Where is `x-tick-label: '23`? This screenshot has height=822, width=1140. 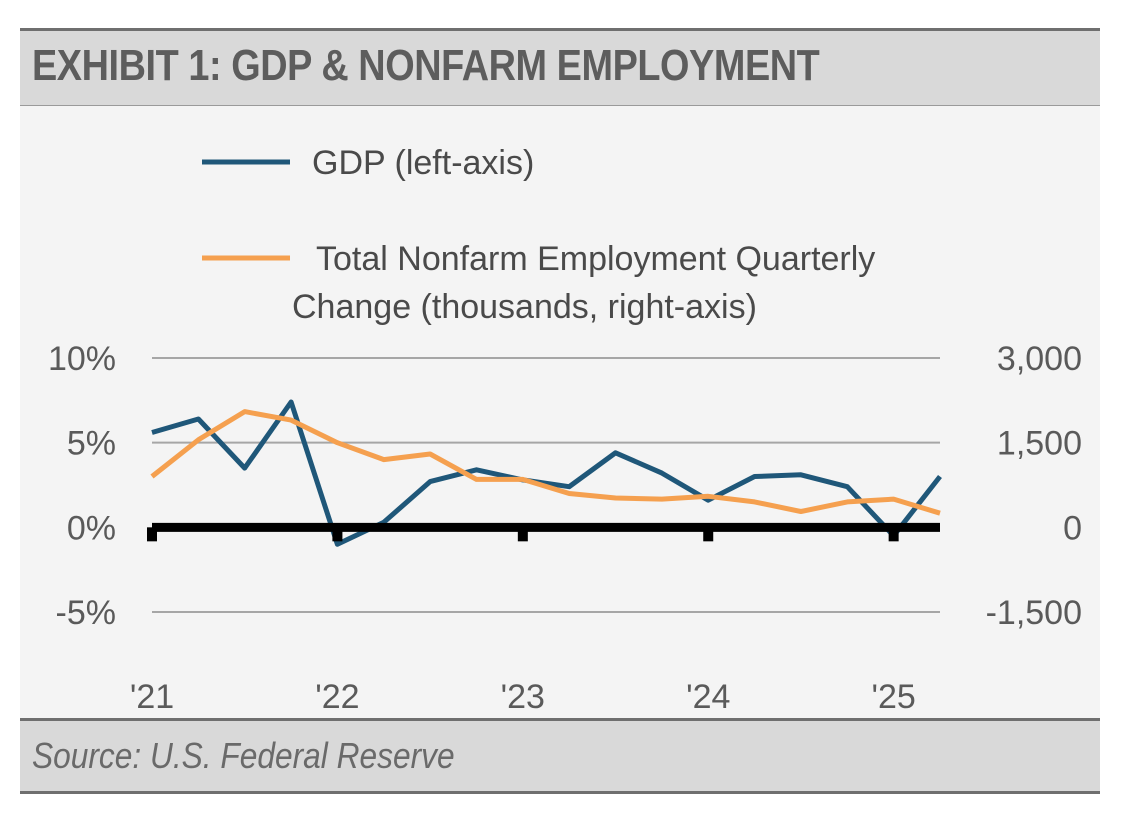
x-tick-label: '23 is located at coordinates (523, 697).